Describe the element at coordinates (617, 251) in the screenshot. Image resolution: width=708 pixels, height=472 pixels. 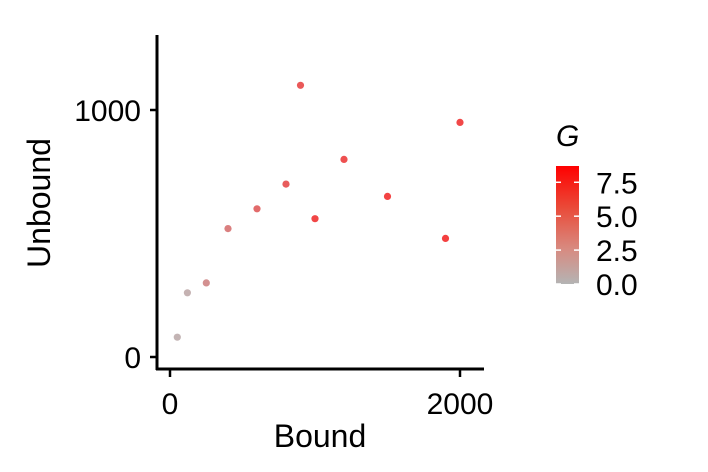
I see `legend-break-label: 2.5` at that location.